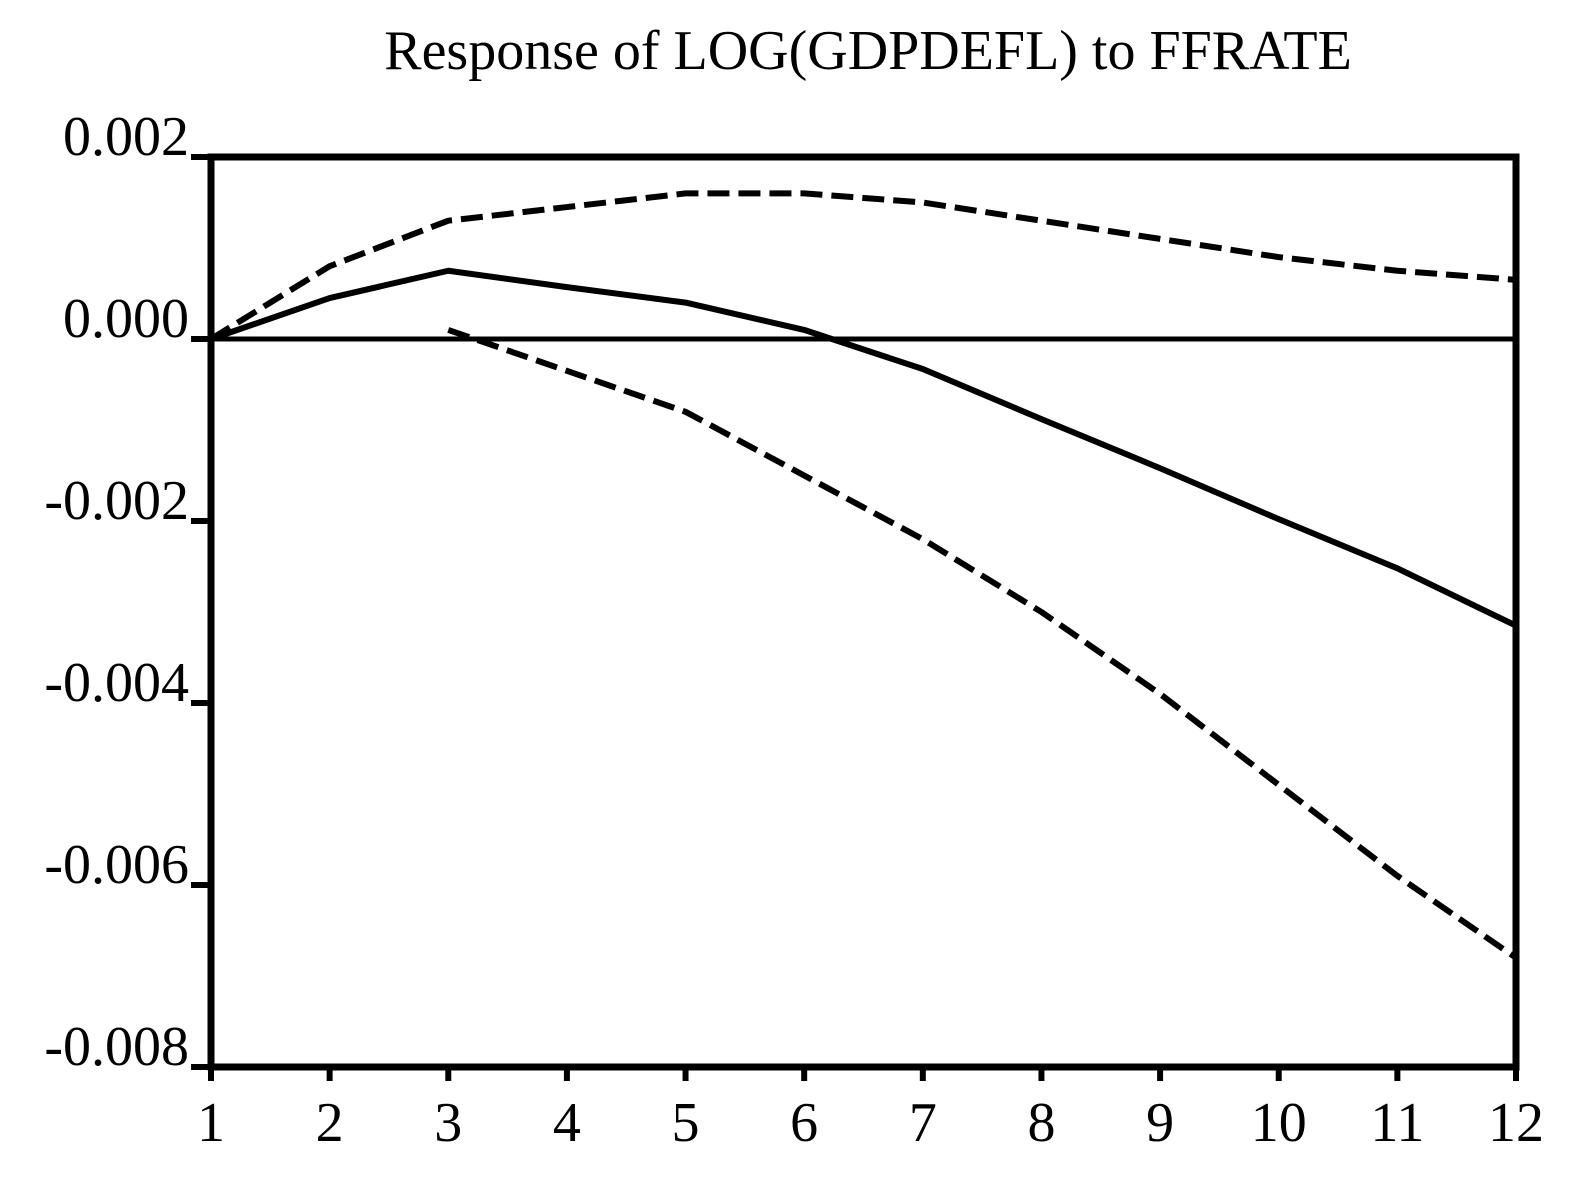 The width and height of the screenshot is (1579, 1183). I want to click on x-tick-label: 9, so click(1160, 1123).